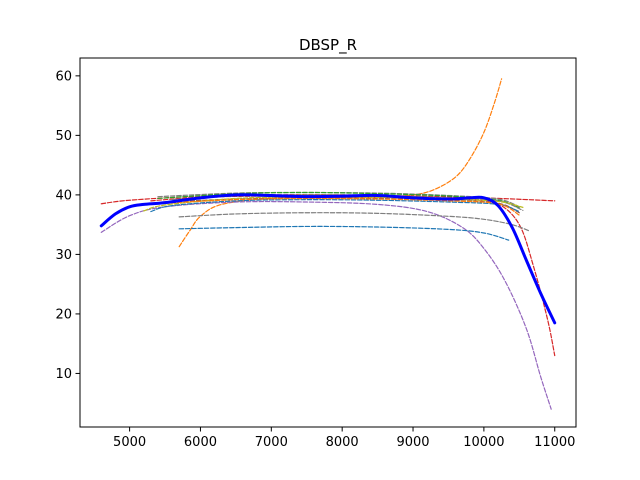 The image size is (640, 480). What do you see at coordinates (271, 442) in the screenshot?
I see `x-tick-label: 7000` at bounding box center [271, 442].